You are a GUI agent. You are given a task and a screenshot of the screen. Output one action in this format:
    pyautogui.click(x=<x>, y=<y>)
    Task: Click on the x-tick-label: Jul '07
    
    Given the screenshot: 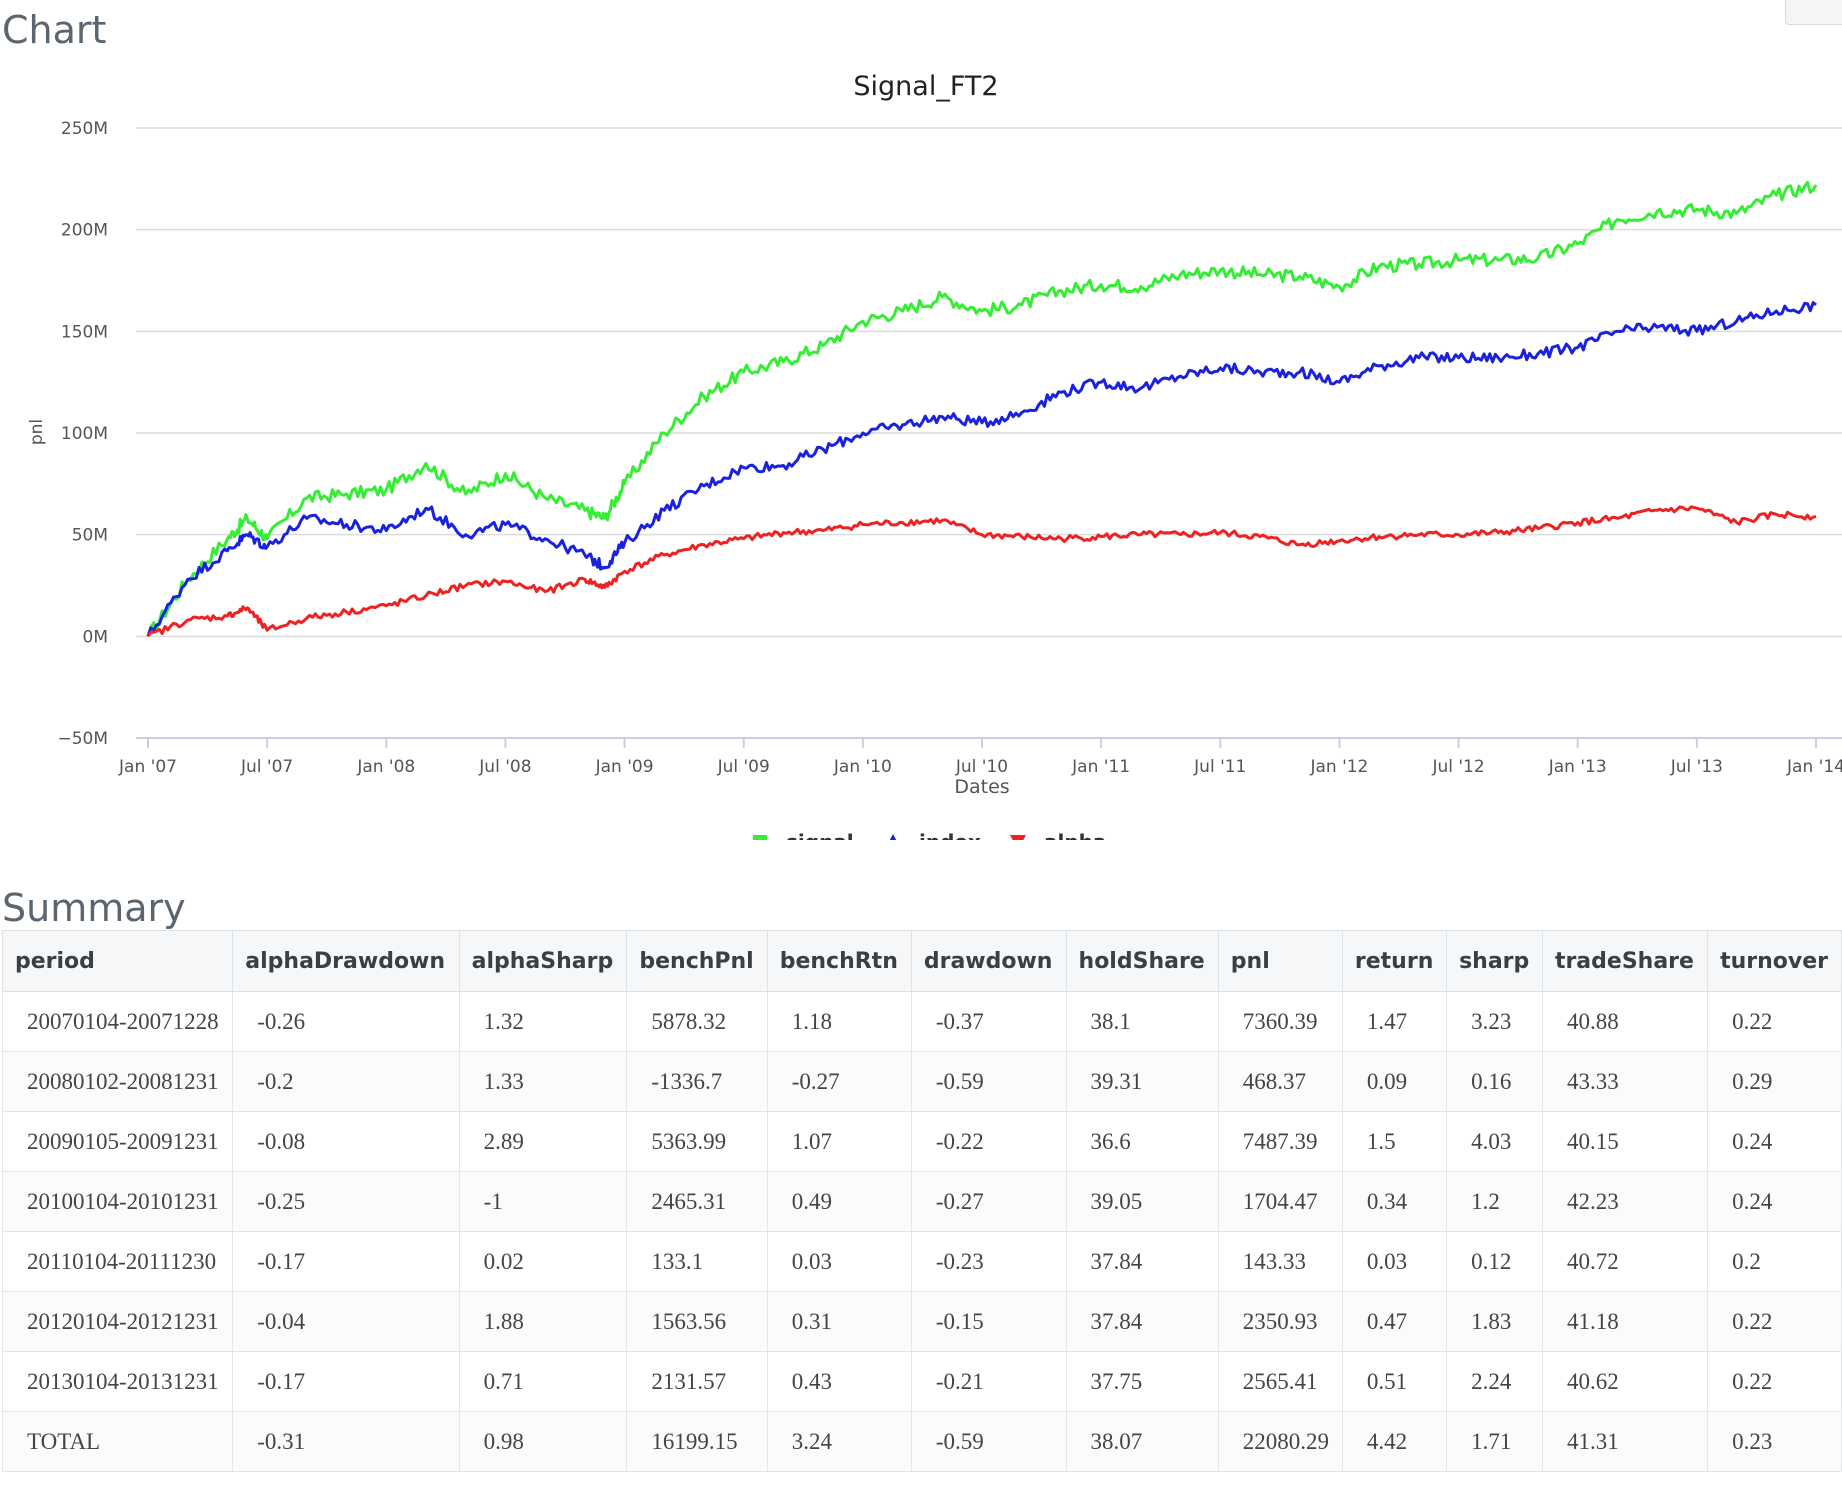 What is the action you would take?
    pyautogui.click(x=266, y=767)
    